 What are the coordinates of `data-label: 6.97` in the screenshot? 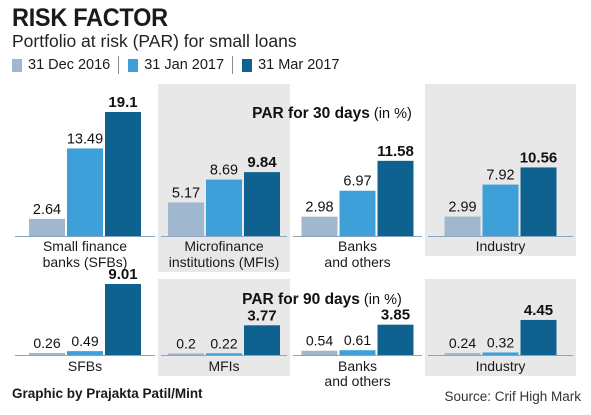 It's located at (357, 182).